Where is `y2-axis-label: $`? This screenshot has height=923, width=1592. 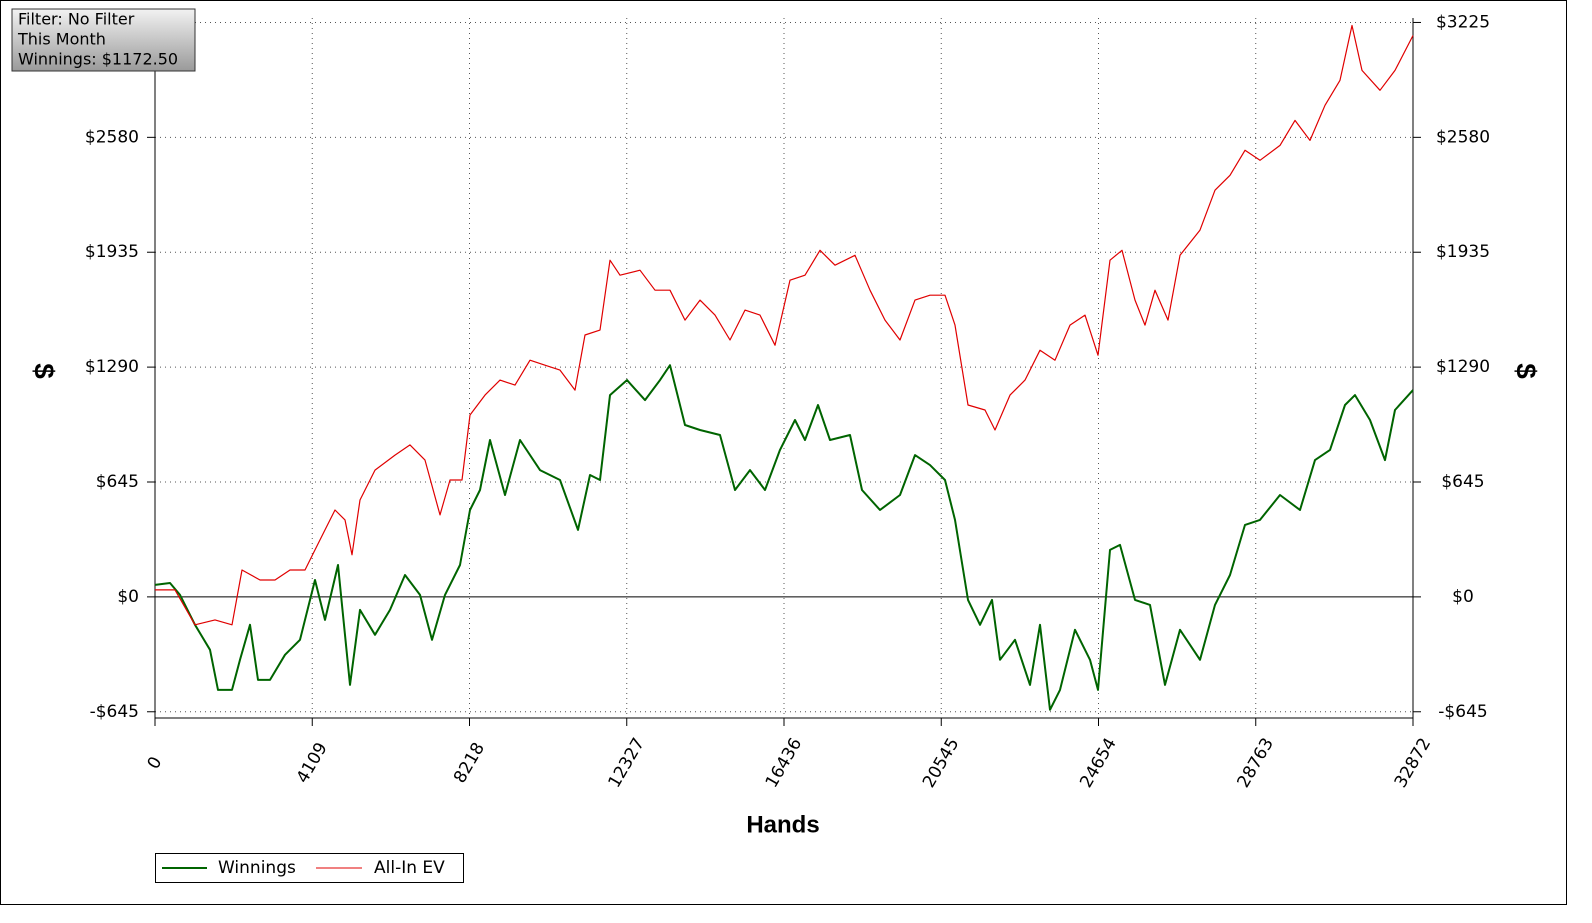
y2-axis-label: $ is located at coordinates (1526, 371).